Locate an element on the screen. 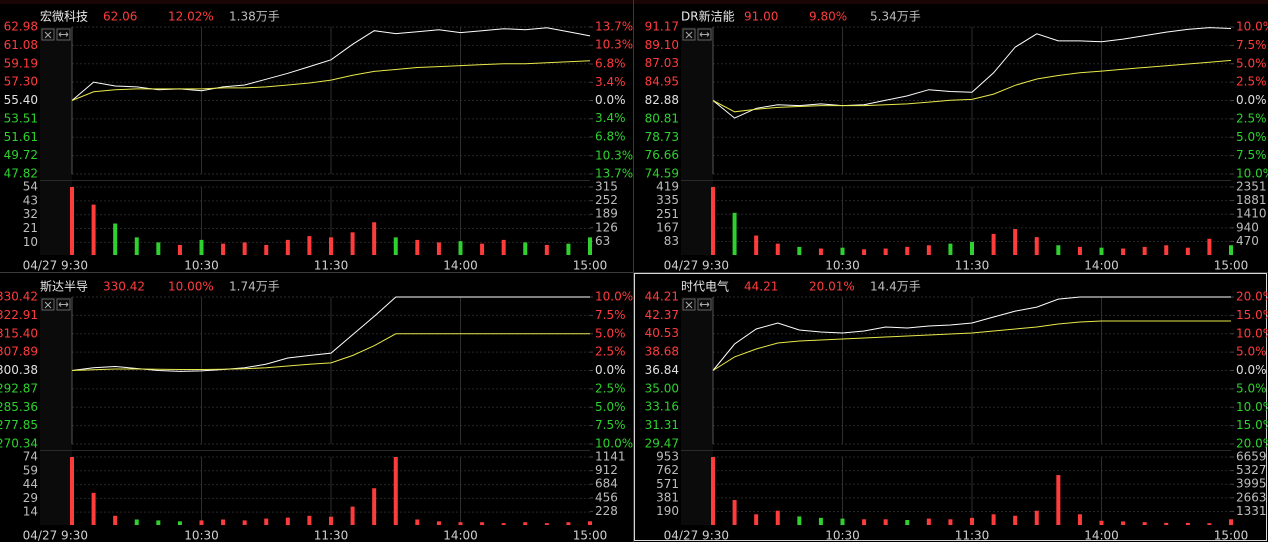 The image size is (1268, 542). y2-tick-label: 2.5% is located at coordinates (610, 388).